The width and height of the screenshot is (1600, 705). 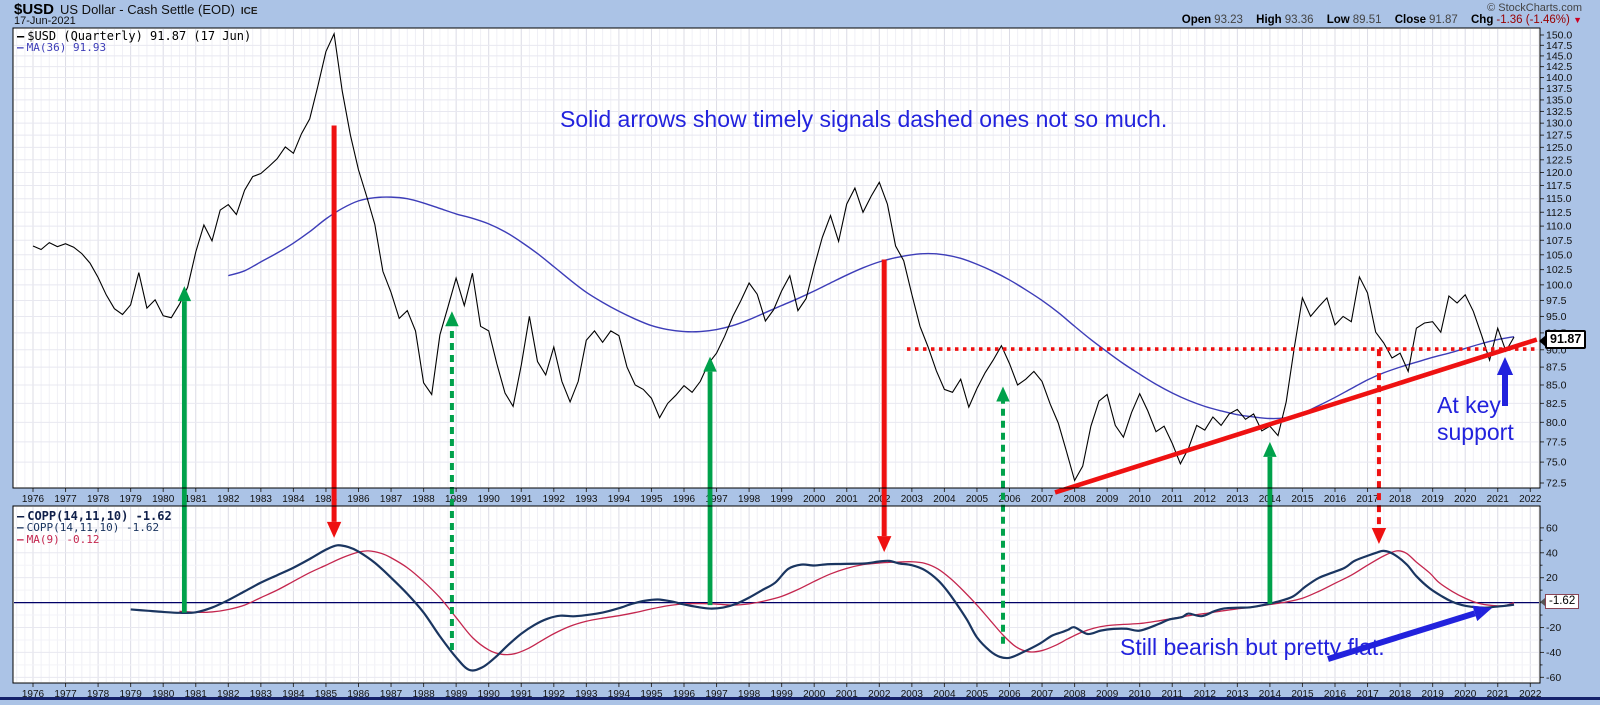 What do you see at coordinates (1400, 694) in the screenshot?
I see `year-label: 2018` at bounding box center [1400, 694].